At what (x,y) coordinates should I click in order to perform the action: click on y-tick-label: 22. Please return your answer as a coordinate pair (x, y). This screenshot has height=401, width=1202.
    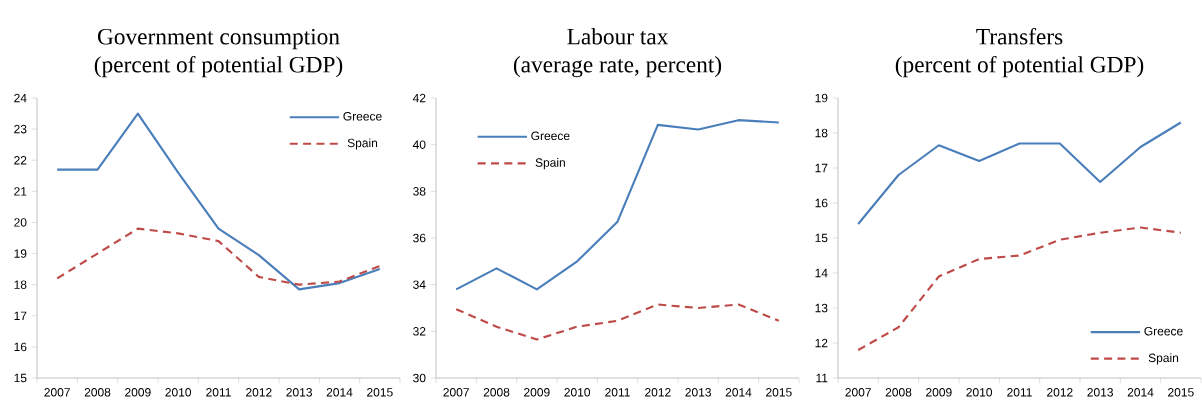
    Looking at the image, I should click on (20, 160).